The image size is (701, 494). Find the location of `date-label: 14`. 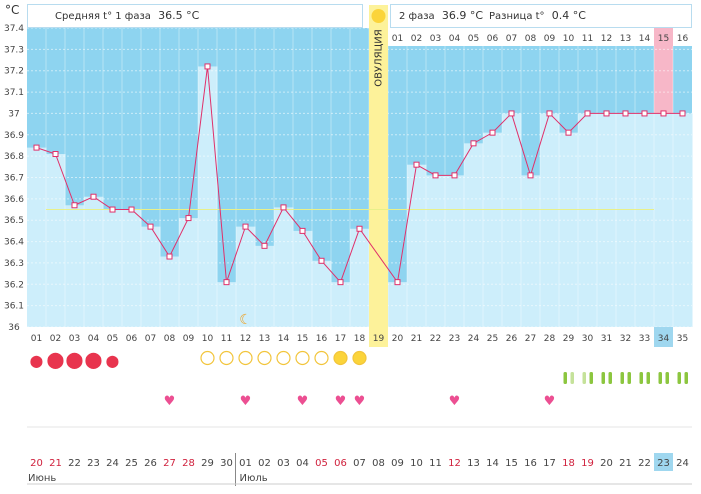

date-label: 14 is located at coordinates (492, 463).